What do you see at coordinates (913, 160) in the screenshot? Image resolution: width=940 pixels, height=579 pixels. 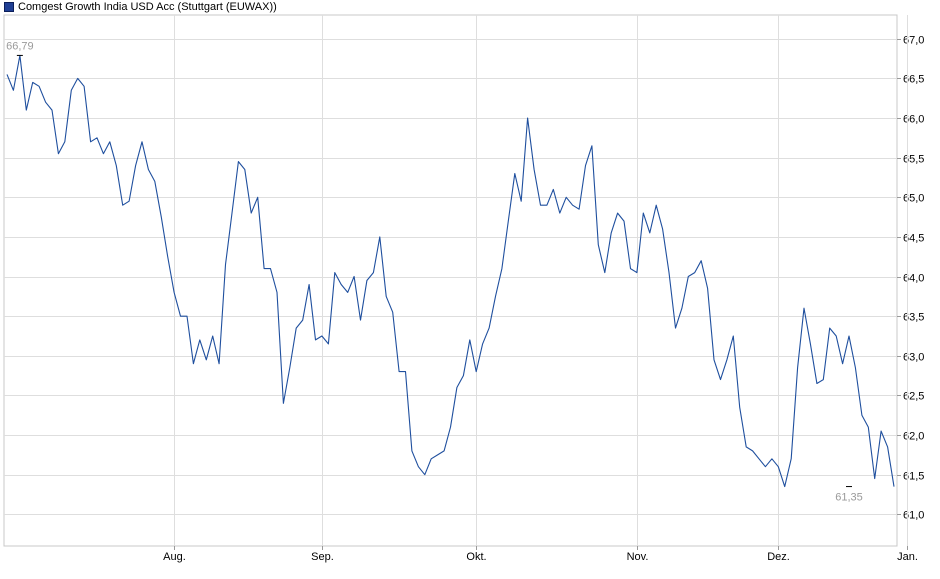 I see `y-tick-label: 65,5` at bounding box center [913, 160].